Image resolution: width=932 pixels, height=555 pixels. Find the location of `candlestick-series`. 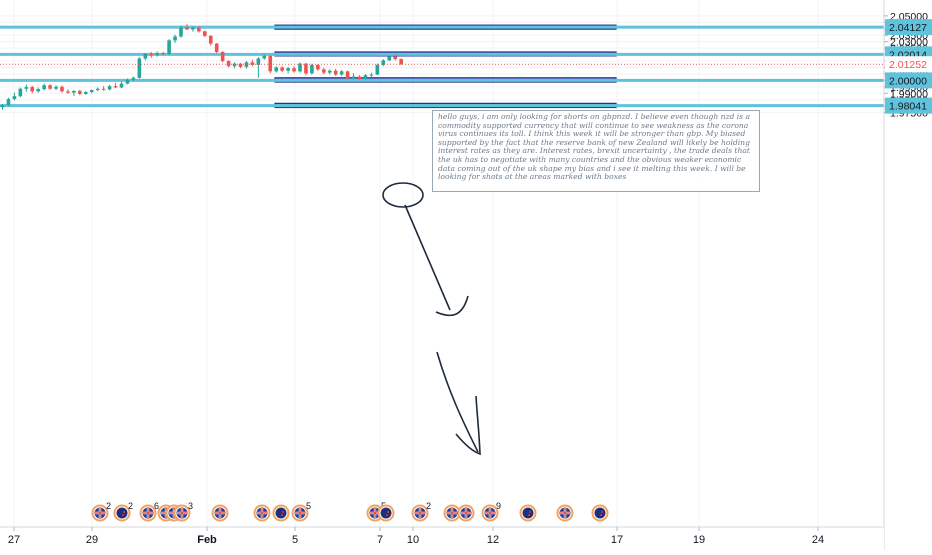

candlestick-series is located at coordinates (201, 67).